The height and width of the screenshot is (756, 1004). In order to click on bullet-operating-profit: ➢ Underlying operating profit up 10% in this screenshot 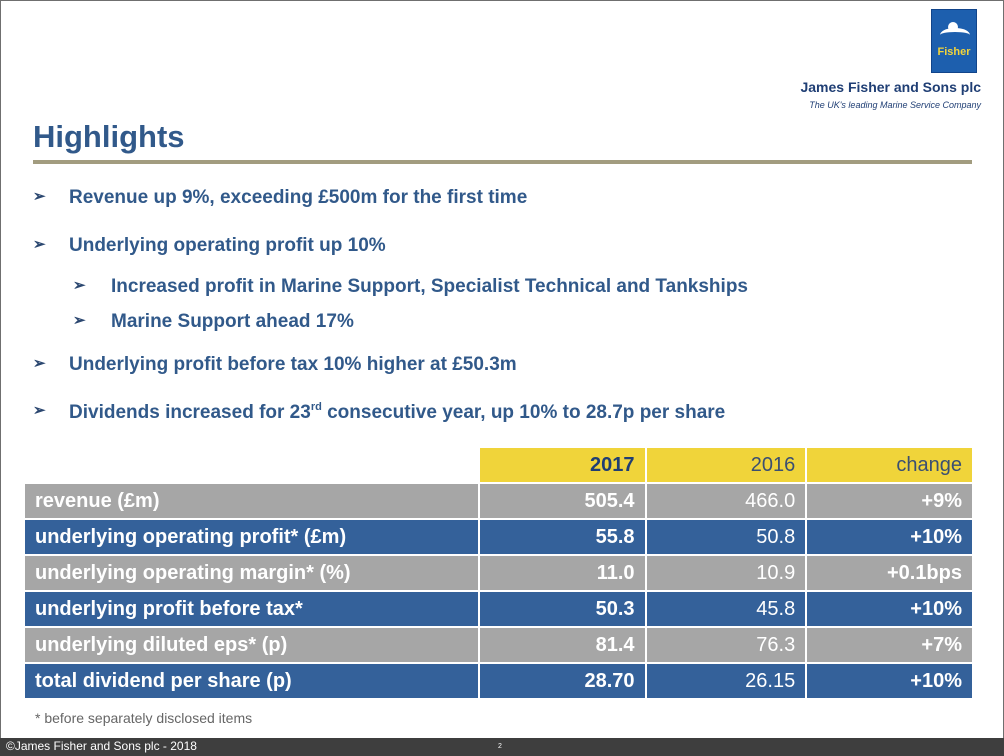, I will do `click(483, 247)`.